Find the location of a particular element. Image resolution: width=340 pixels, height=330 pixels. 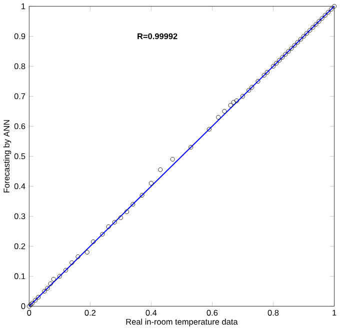

y-tick-label: 0.5 is located at coordinates (20, 156).